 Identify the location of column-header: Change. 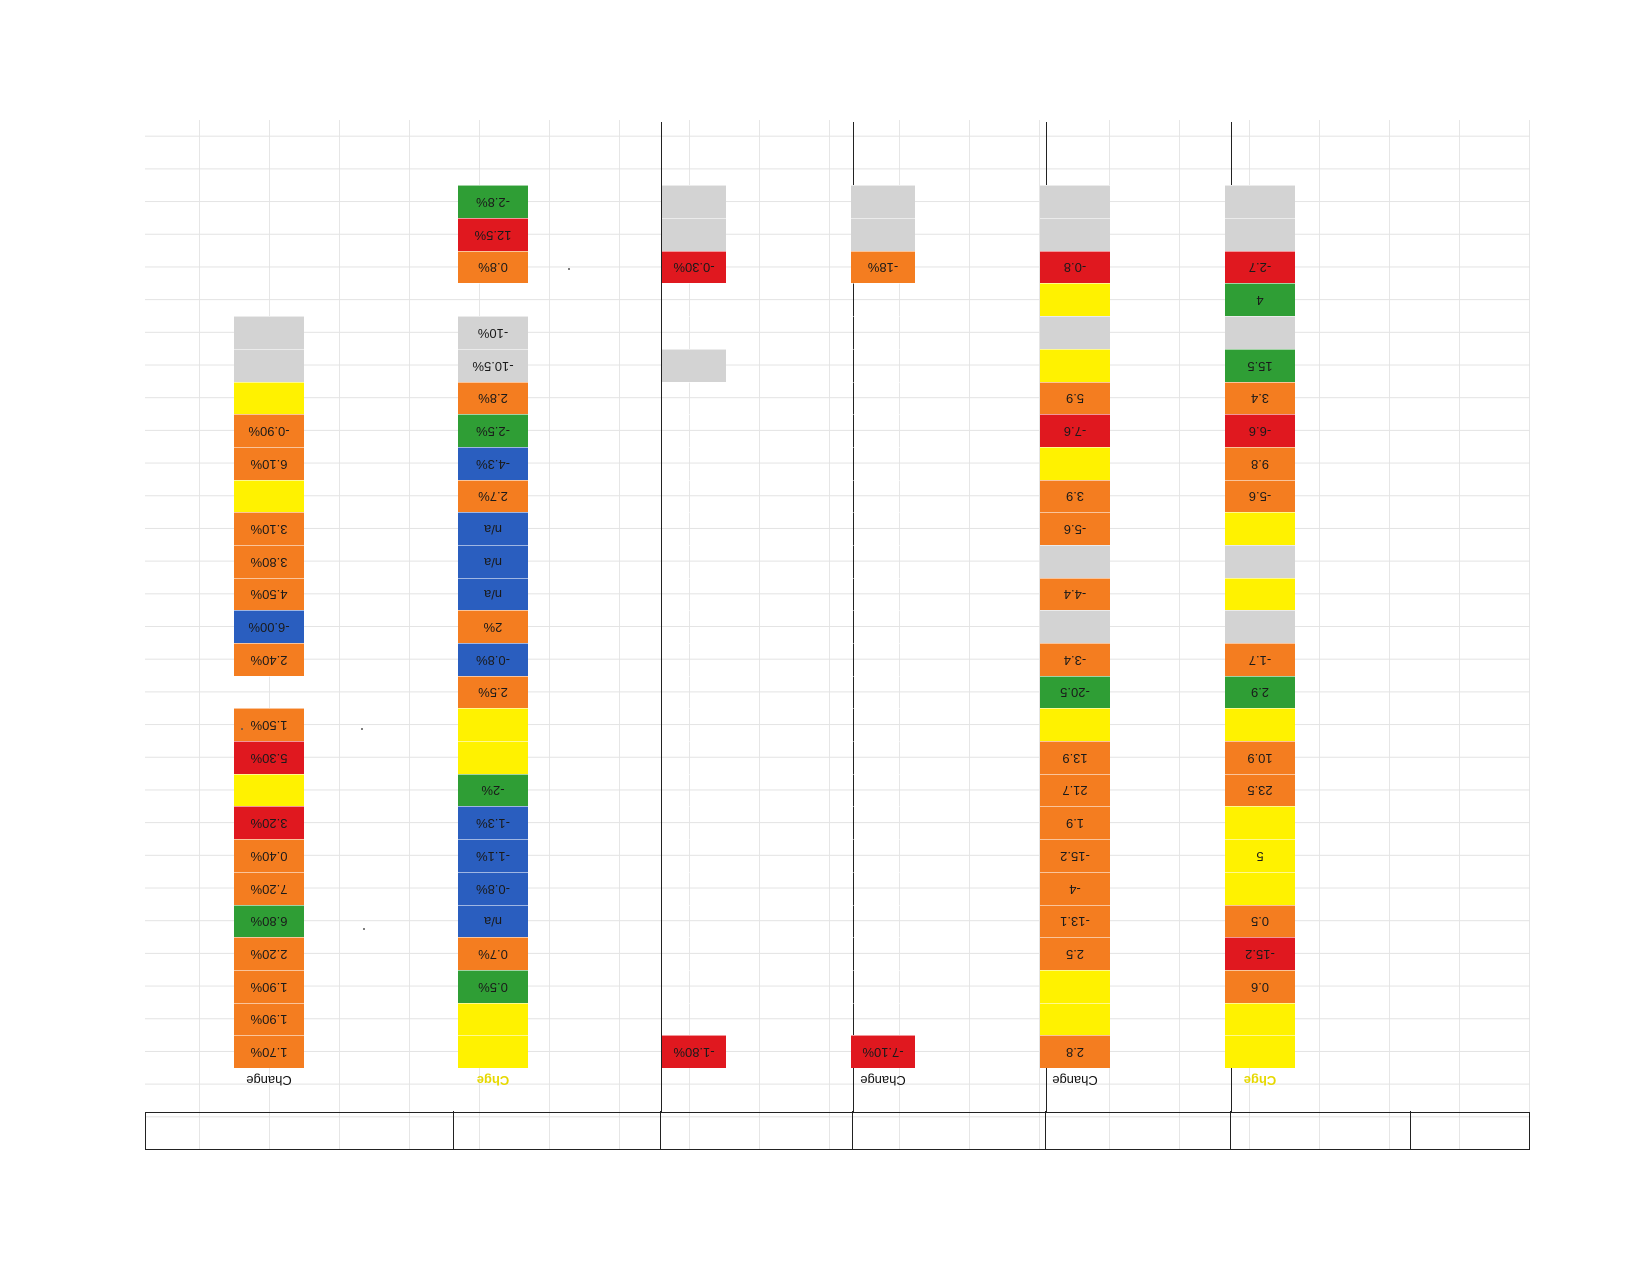
(1075, 1080).